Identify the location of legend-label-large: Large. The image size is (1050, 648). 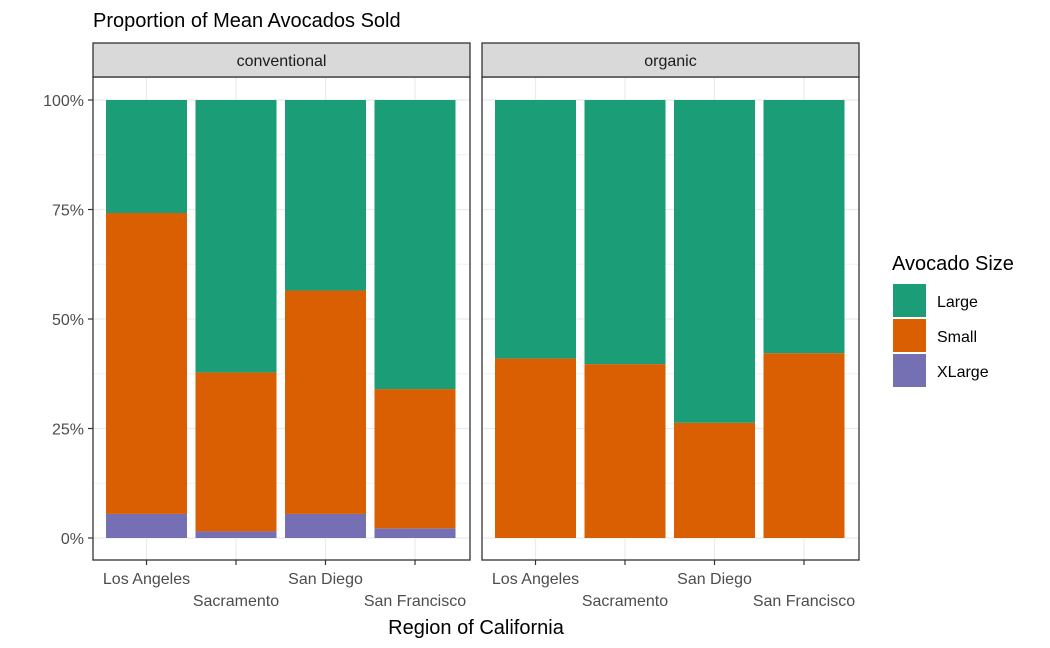
(957, 302).